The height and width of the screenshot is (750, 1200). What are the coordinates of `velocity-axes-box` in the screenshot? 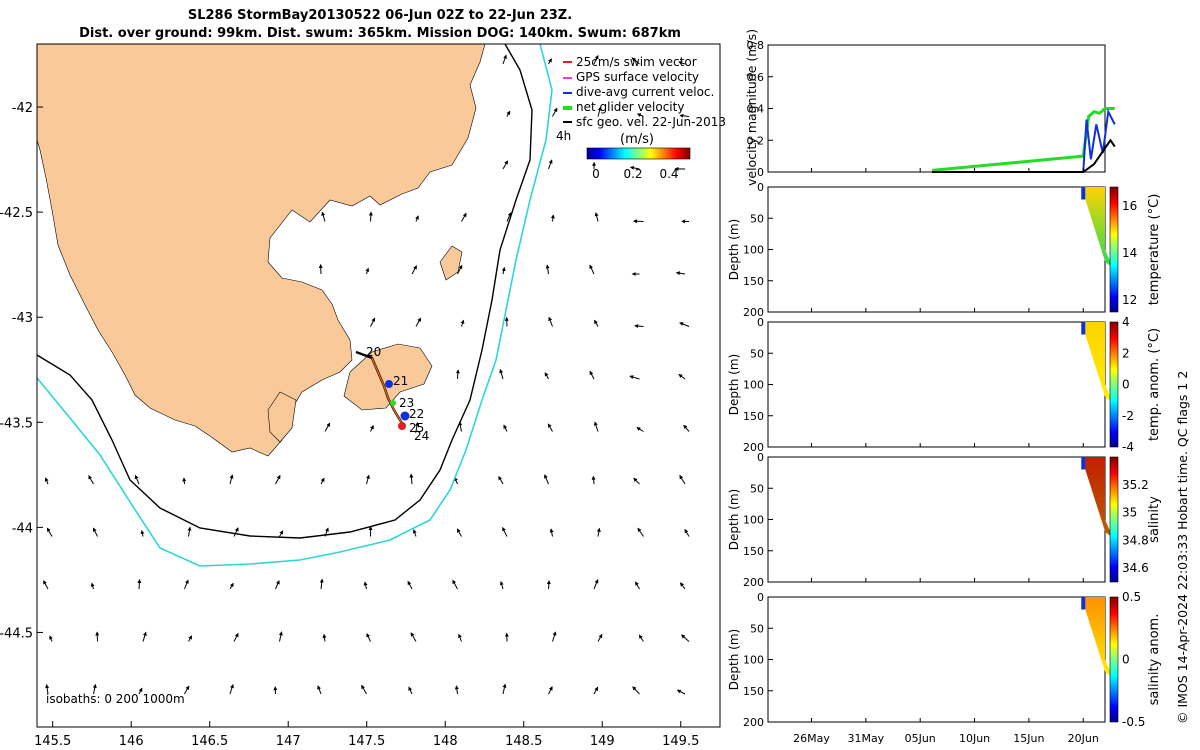 It's located at (936, 108).